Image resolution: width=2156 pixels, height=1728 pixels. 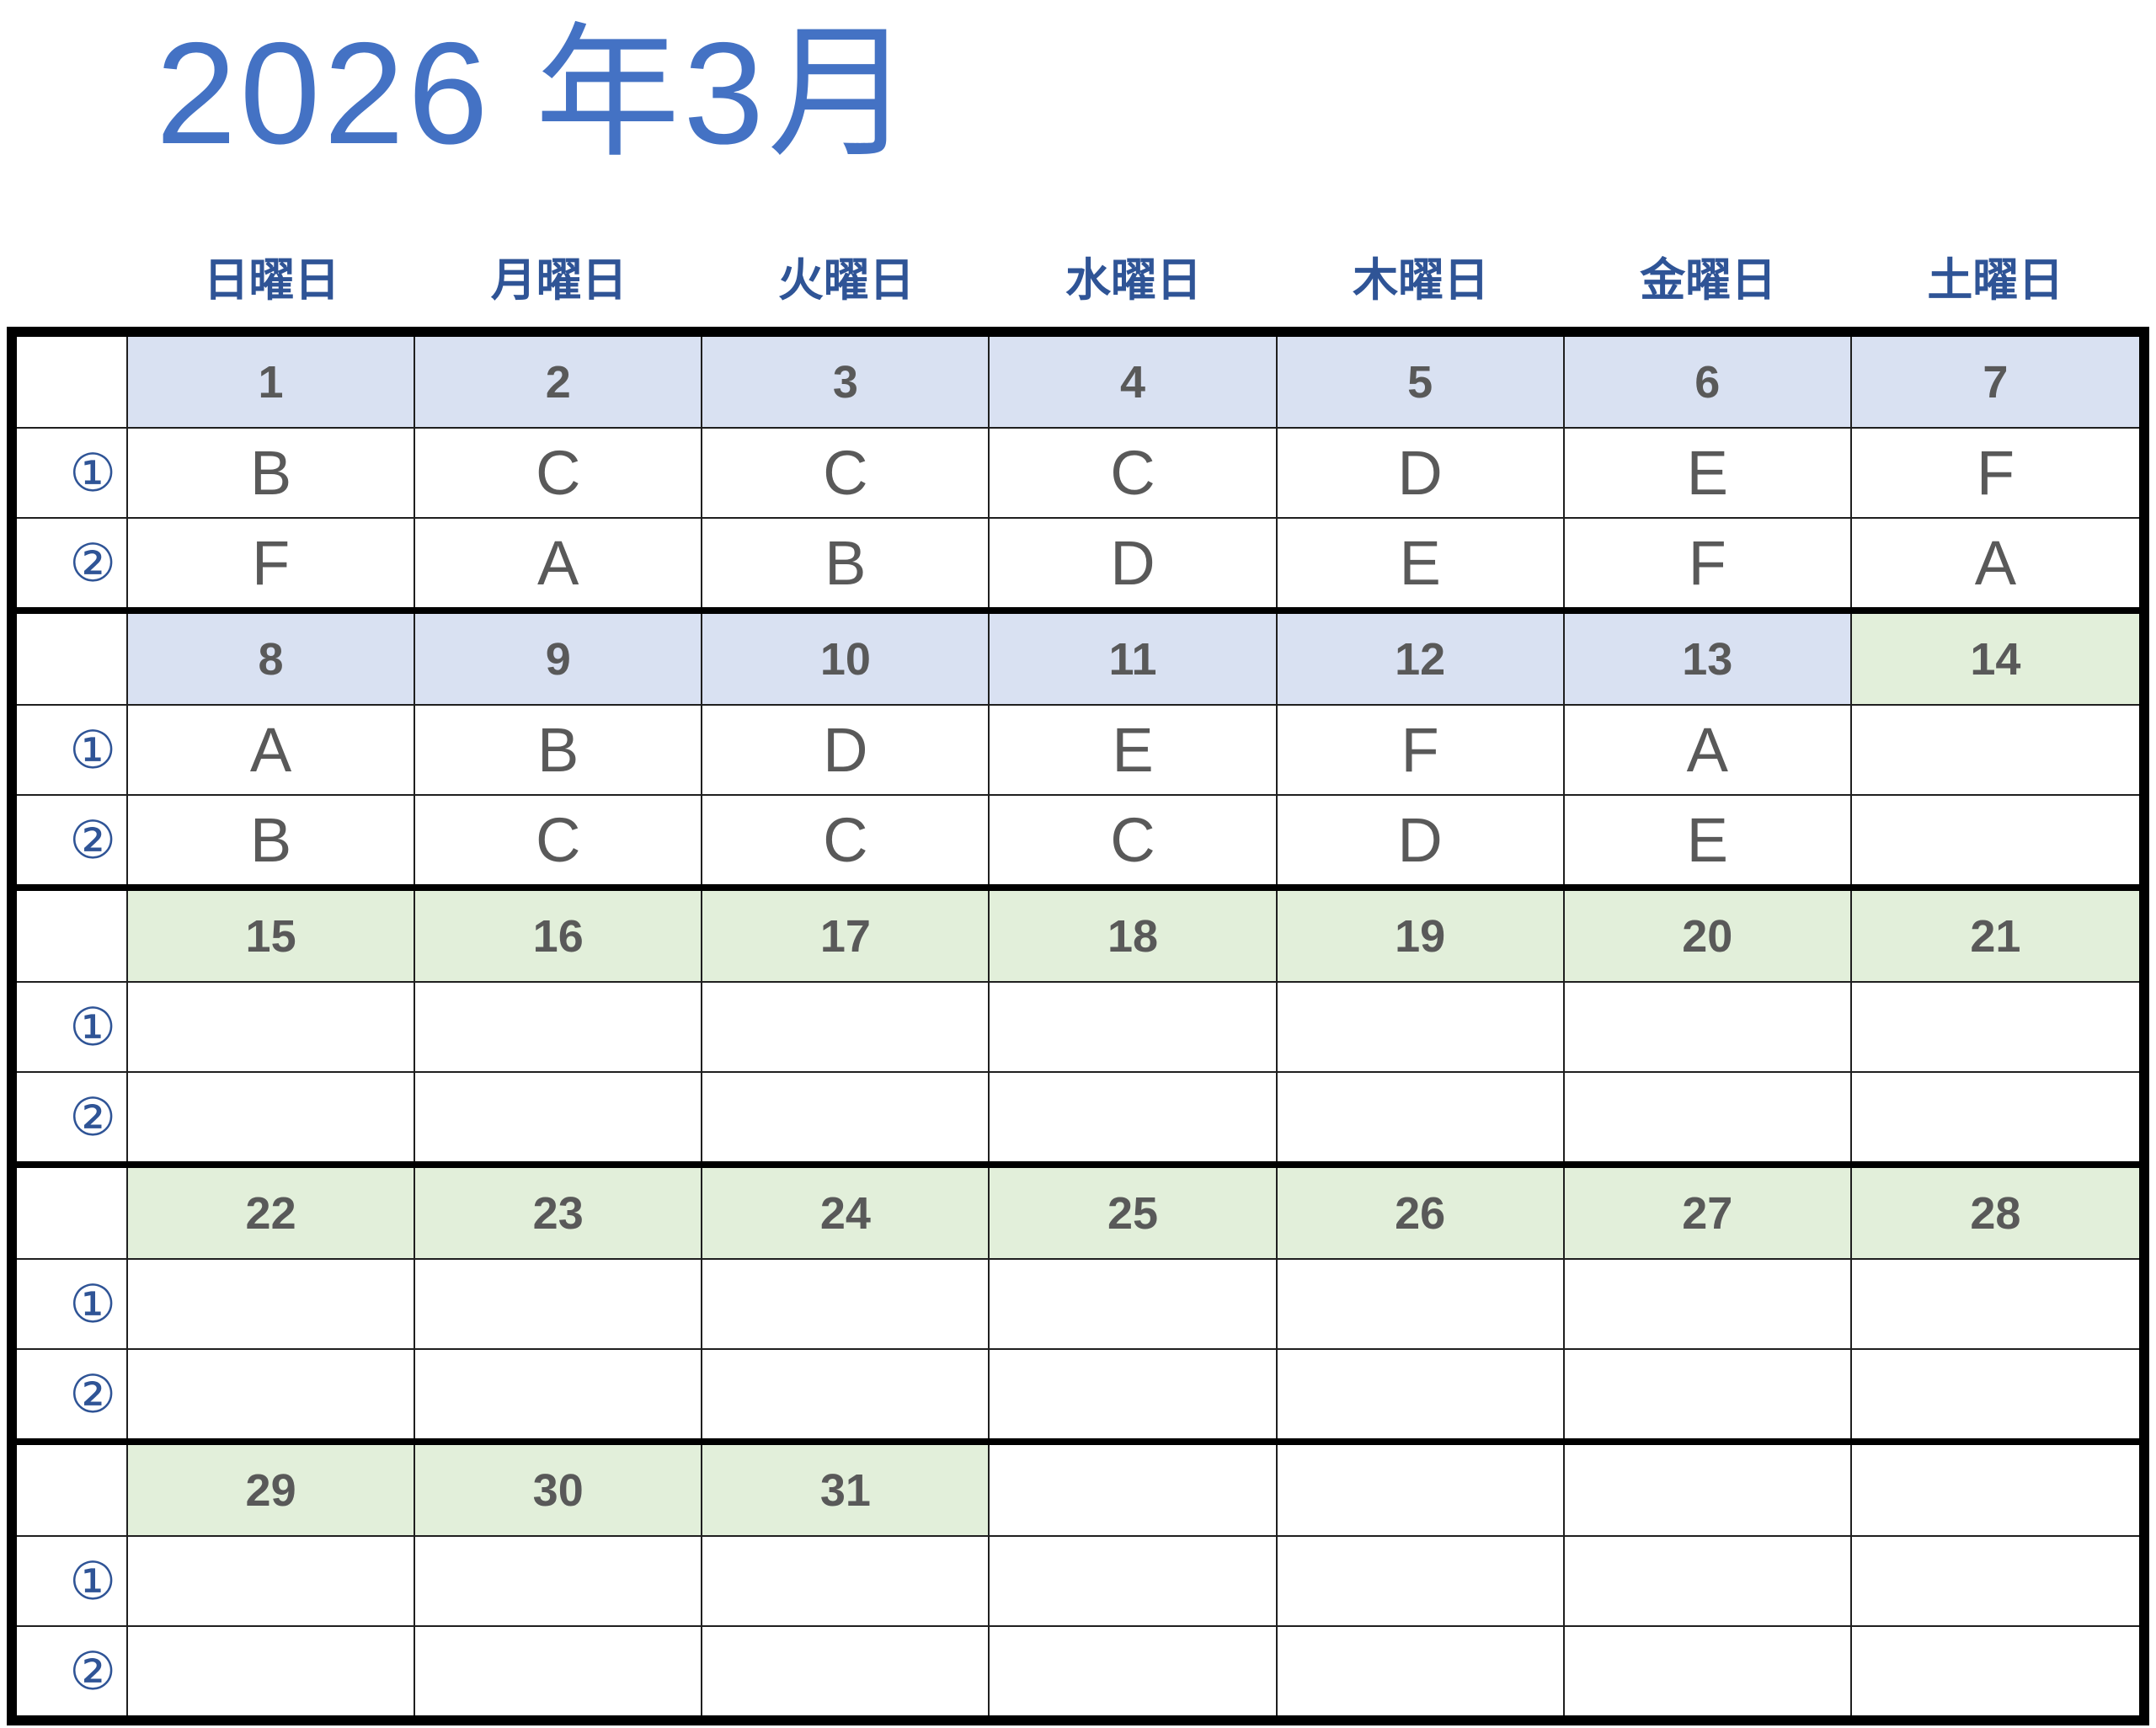 I want to click on weekday-header-row: 日曜日 月曜日 火曜日 水曜日 木曜日 金曜日 土曜日, so click(x=1133, y=276).